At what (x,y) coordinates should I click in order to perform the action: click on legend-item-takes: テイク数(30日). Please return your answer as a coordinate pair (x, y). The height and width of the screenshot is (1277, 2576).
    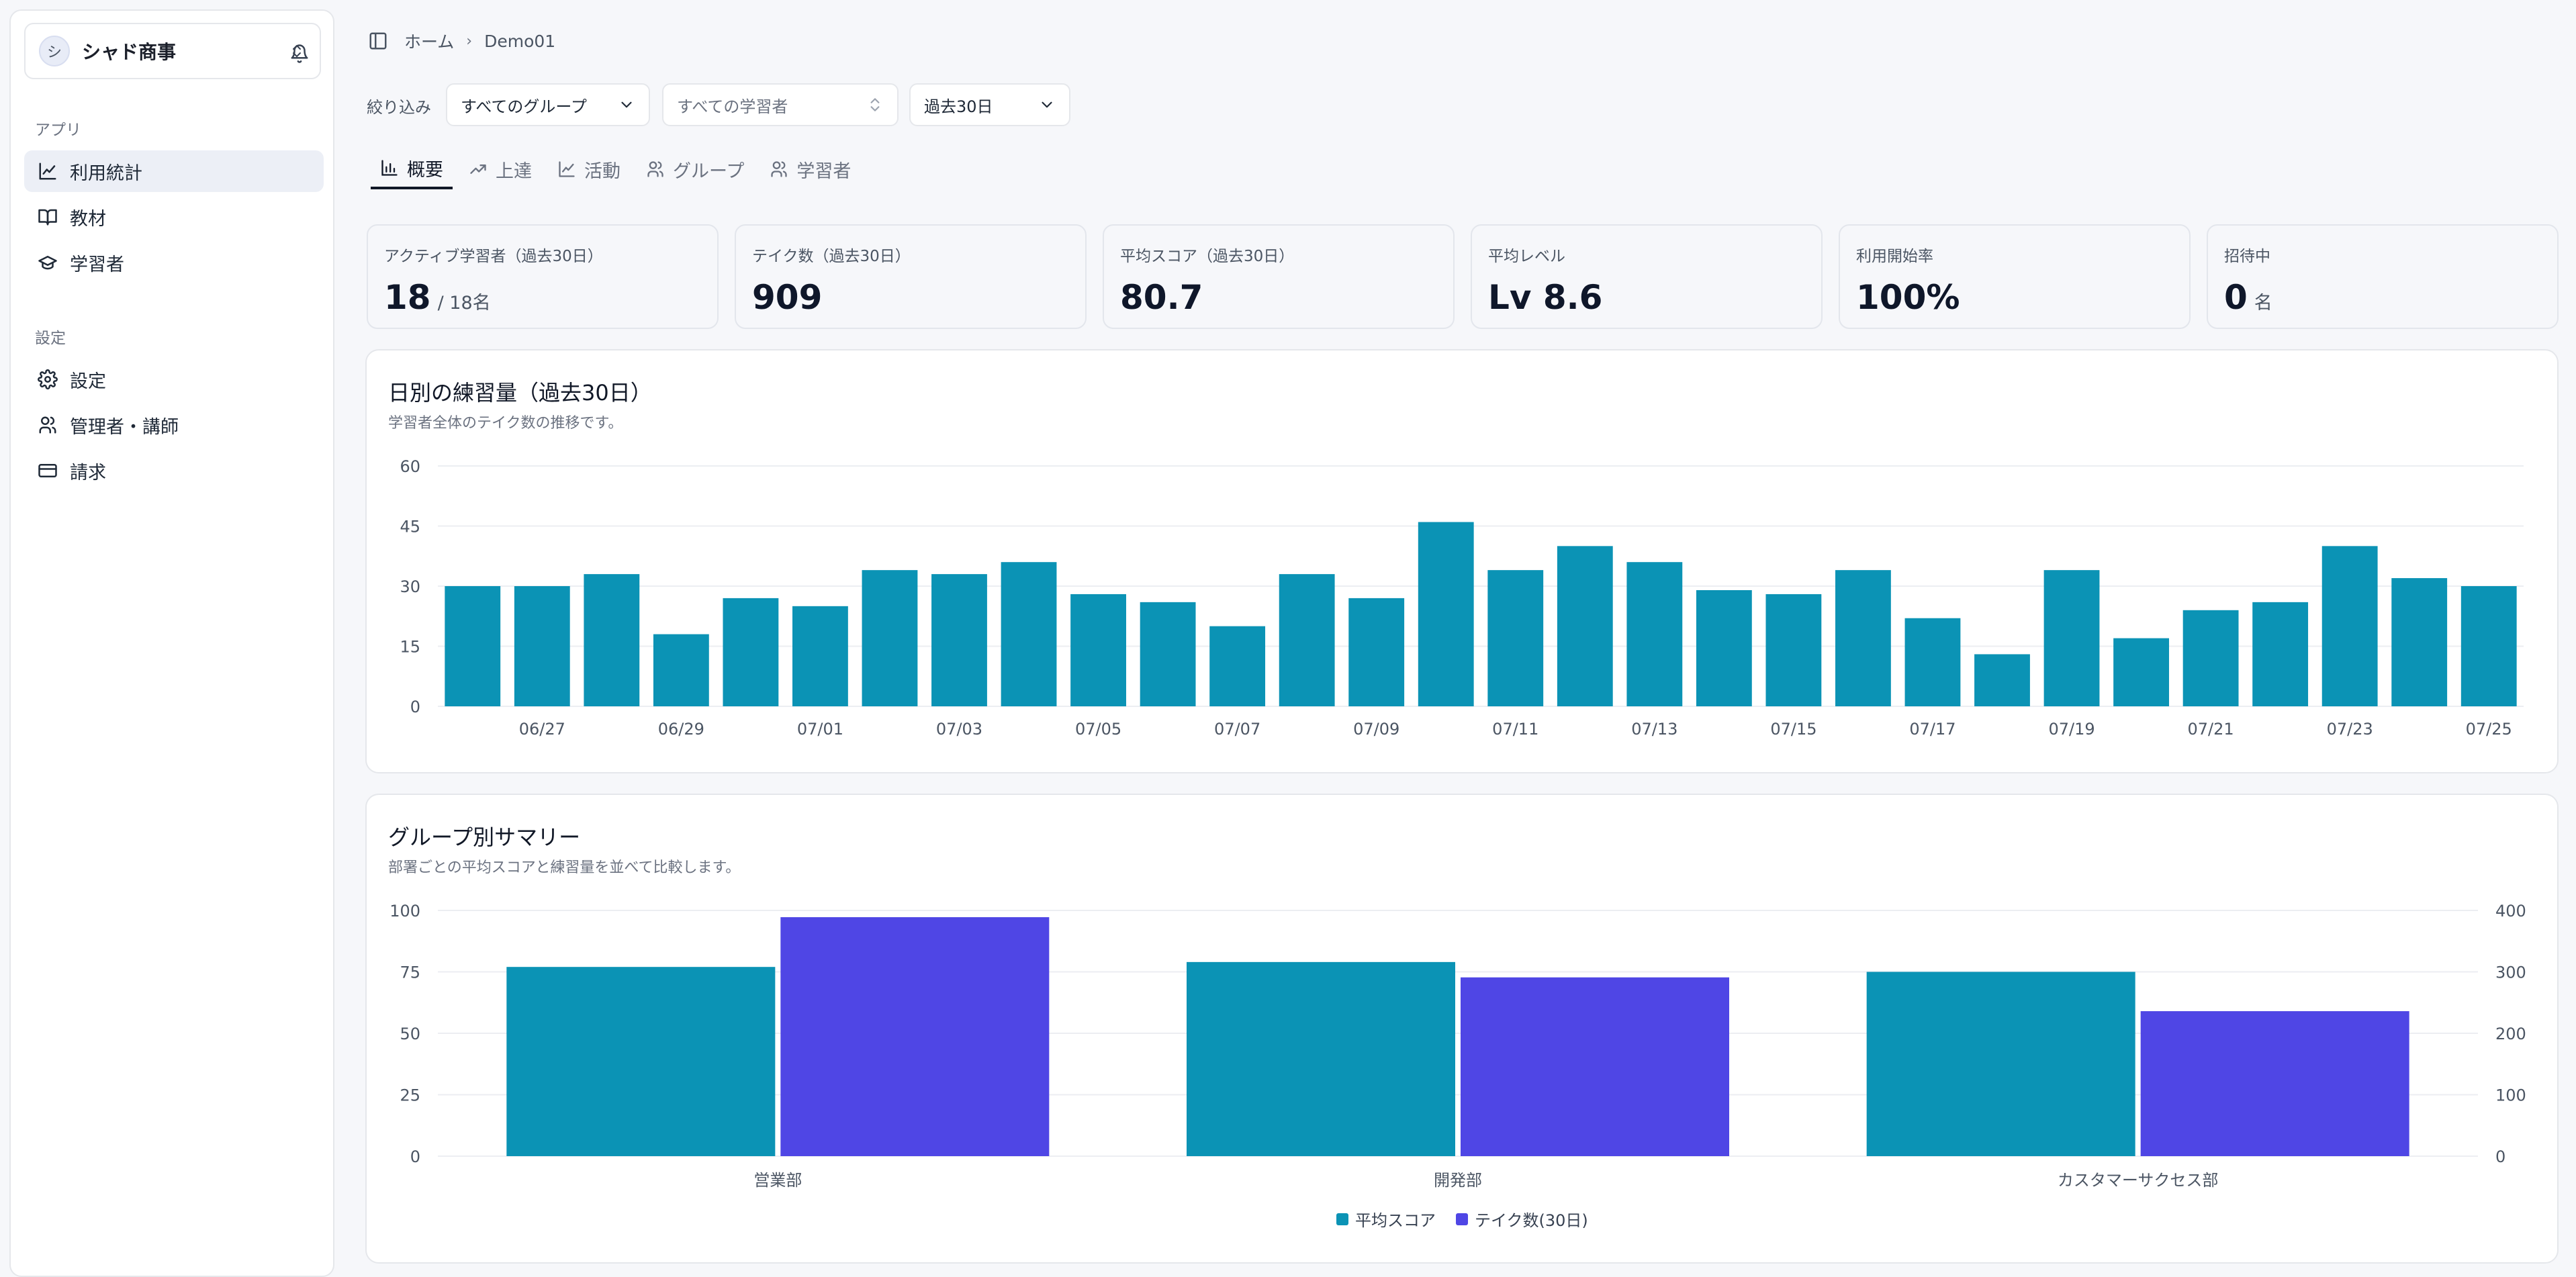
    Looking at the image, I should click on (1522, 1219).